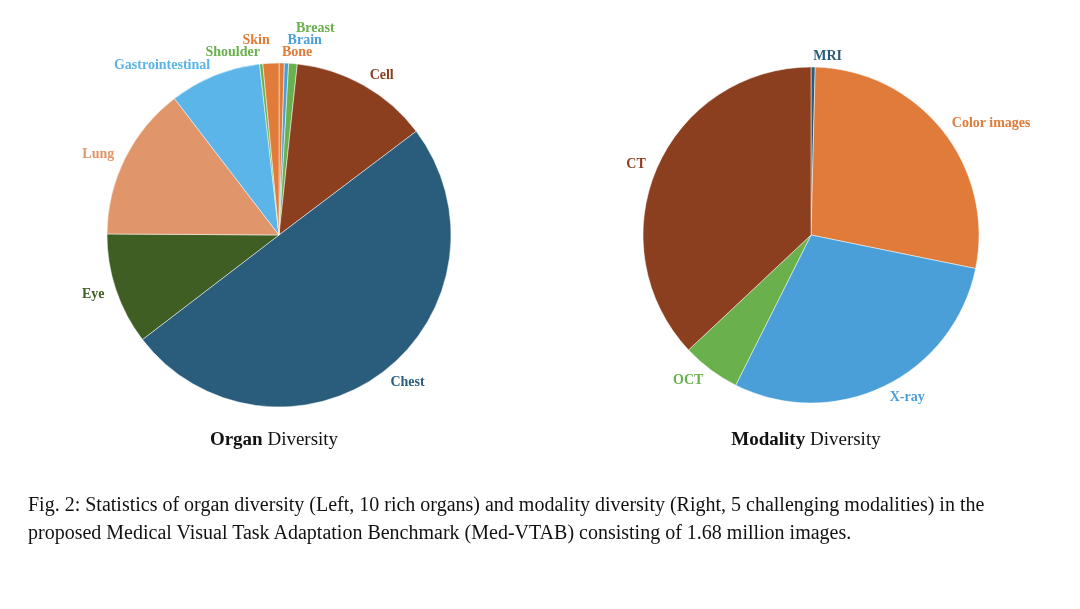 Image resolution: width=1080 pixels, height=609 pixels. Describe the element at coordinates (991, 123) in the screenshot. I see `slice-label: Color images` at that location.